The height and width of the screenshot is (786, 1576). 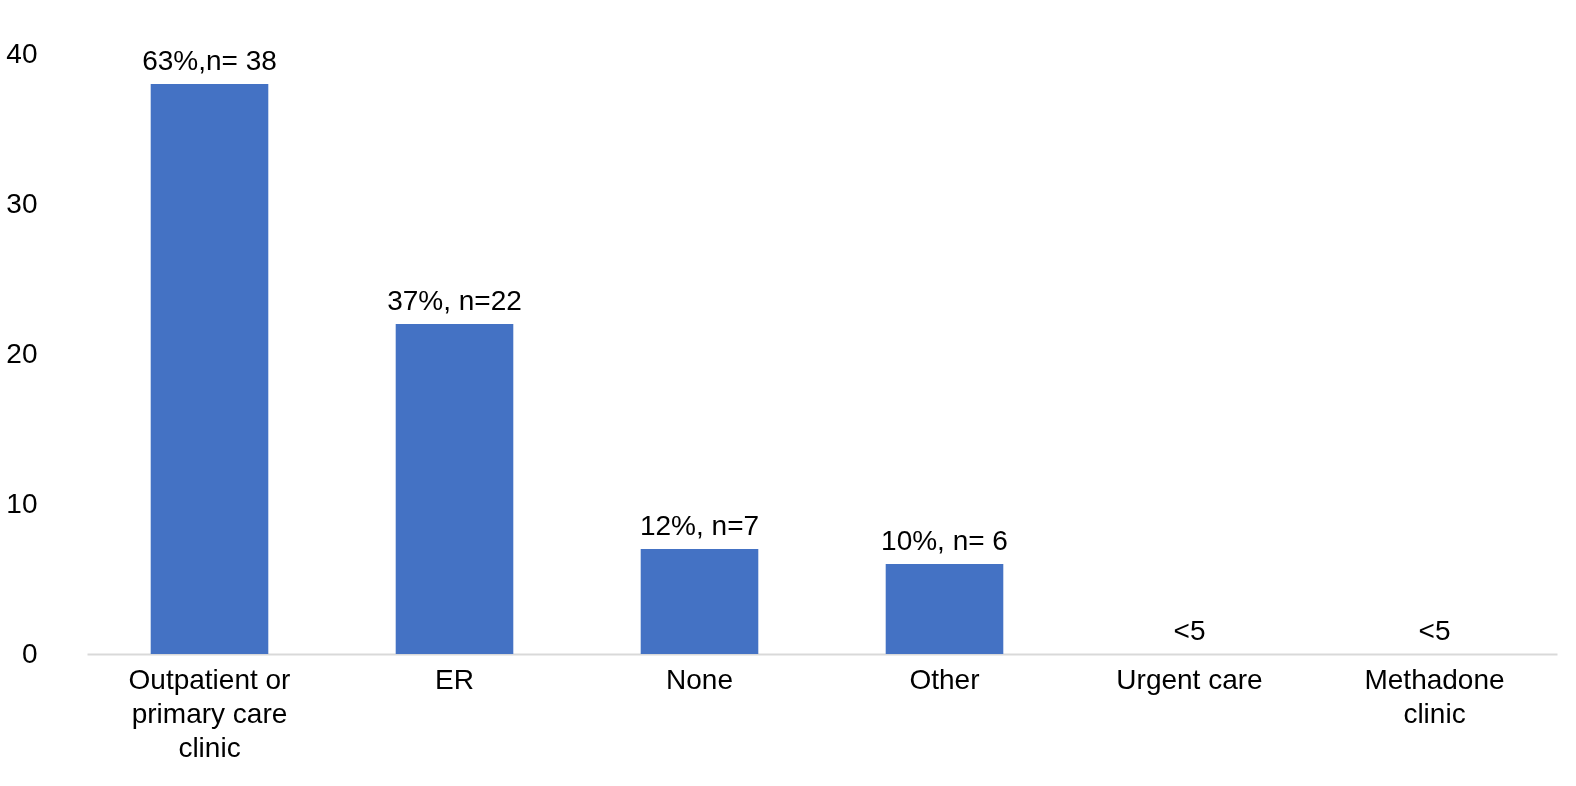 I want to click on y-tick-label: 30, so click(x=22, y=203).